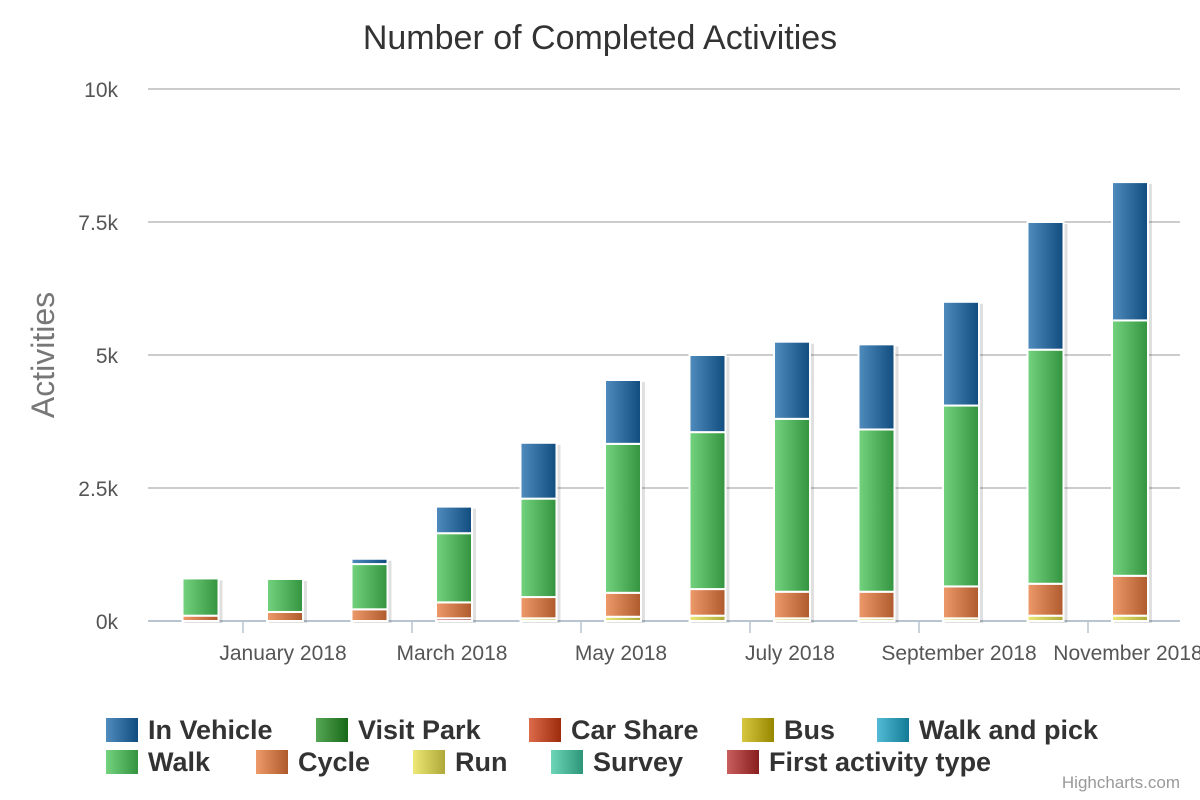 This screenshot has width=1200, height=800. I want to click on legend-item-walk-and-pick: Walk and pick, so click(992, 730).